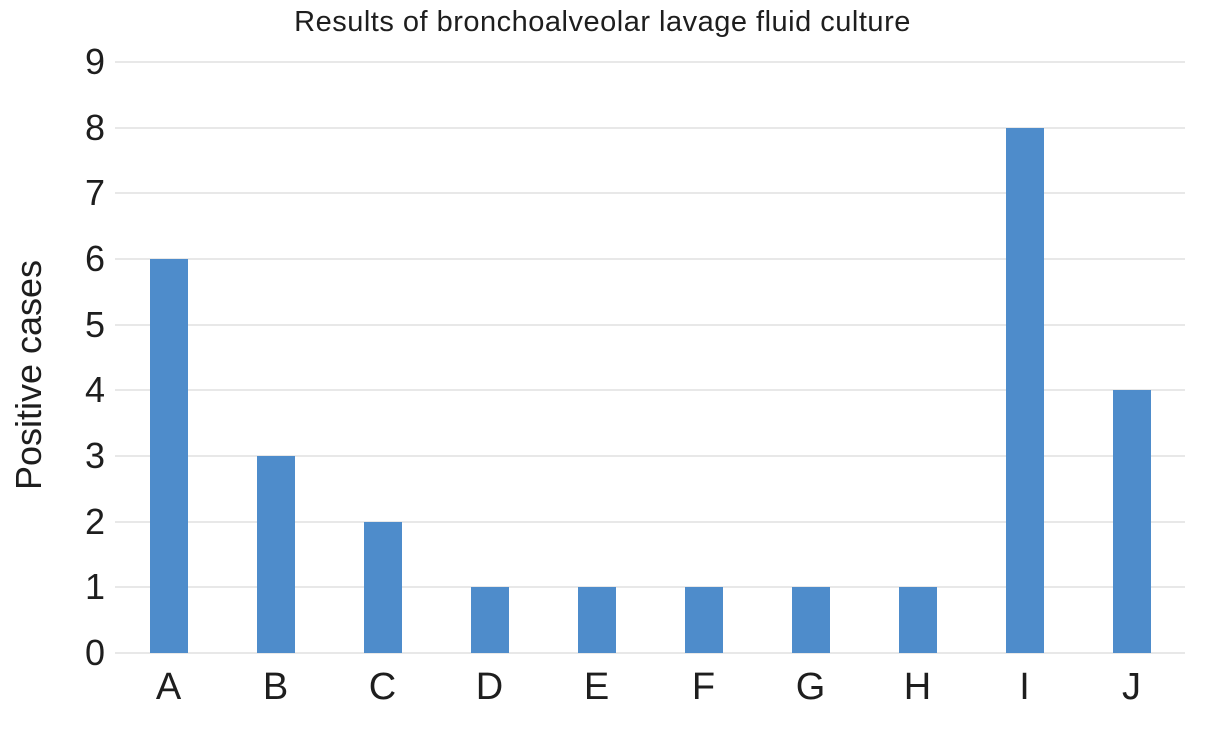  I want to click on bar-J, so click(1131, 521).